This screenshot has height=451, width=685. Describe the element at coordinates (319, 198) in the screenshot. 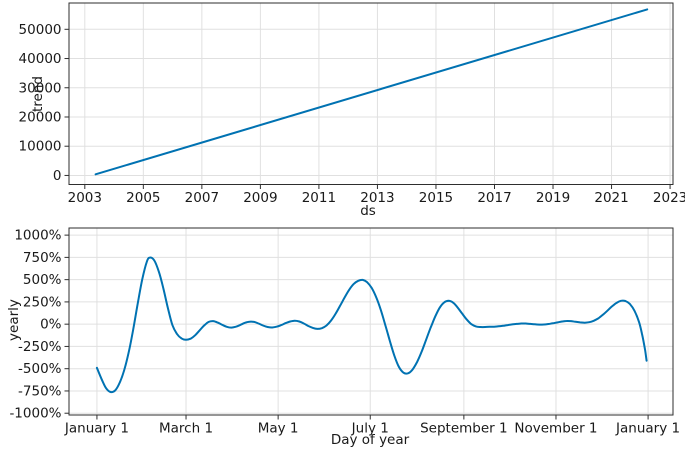

I see `trend-x-tick-label: 2011` at that location.